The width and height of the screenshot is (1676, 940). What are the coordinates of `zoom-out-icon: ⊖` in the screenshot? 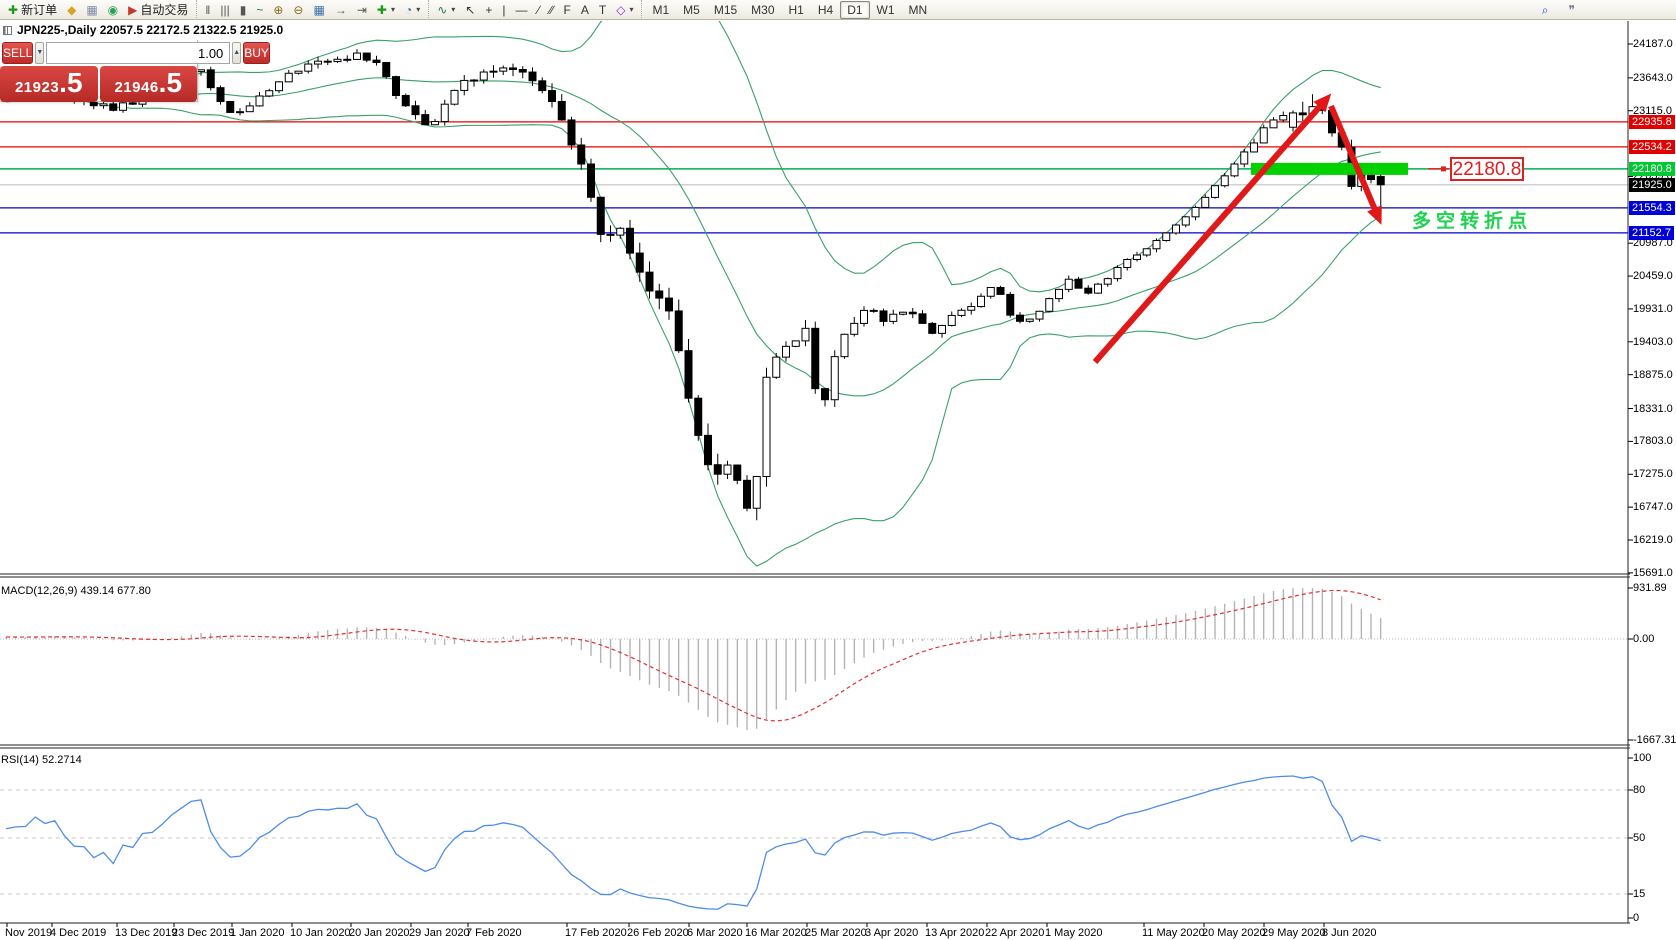 It's located at (298, 9).